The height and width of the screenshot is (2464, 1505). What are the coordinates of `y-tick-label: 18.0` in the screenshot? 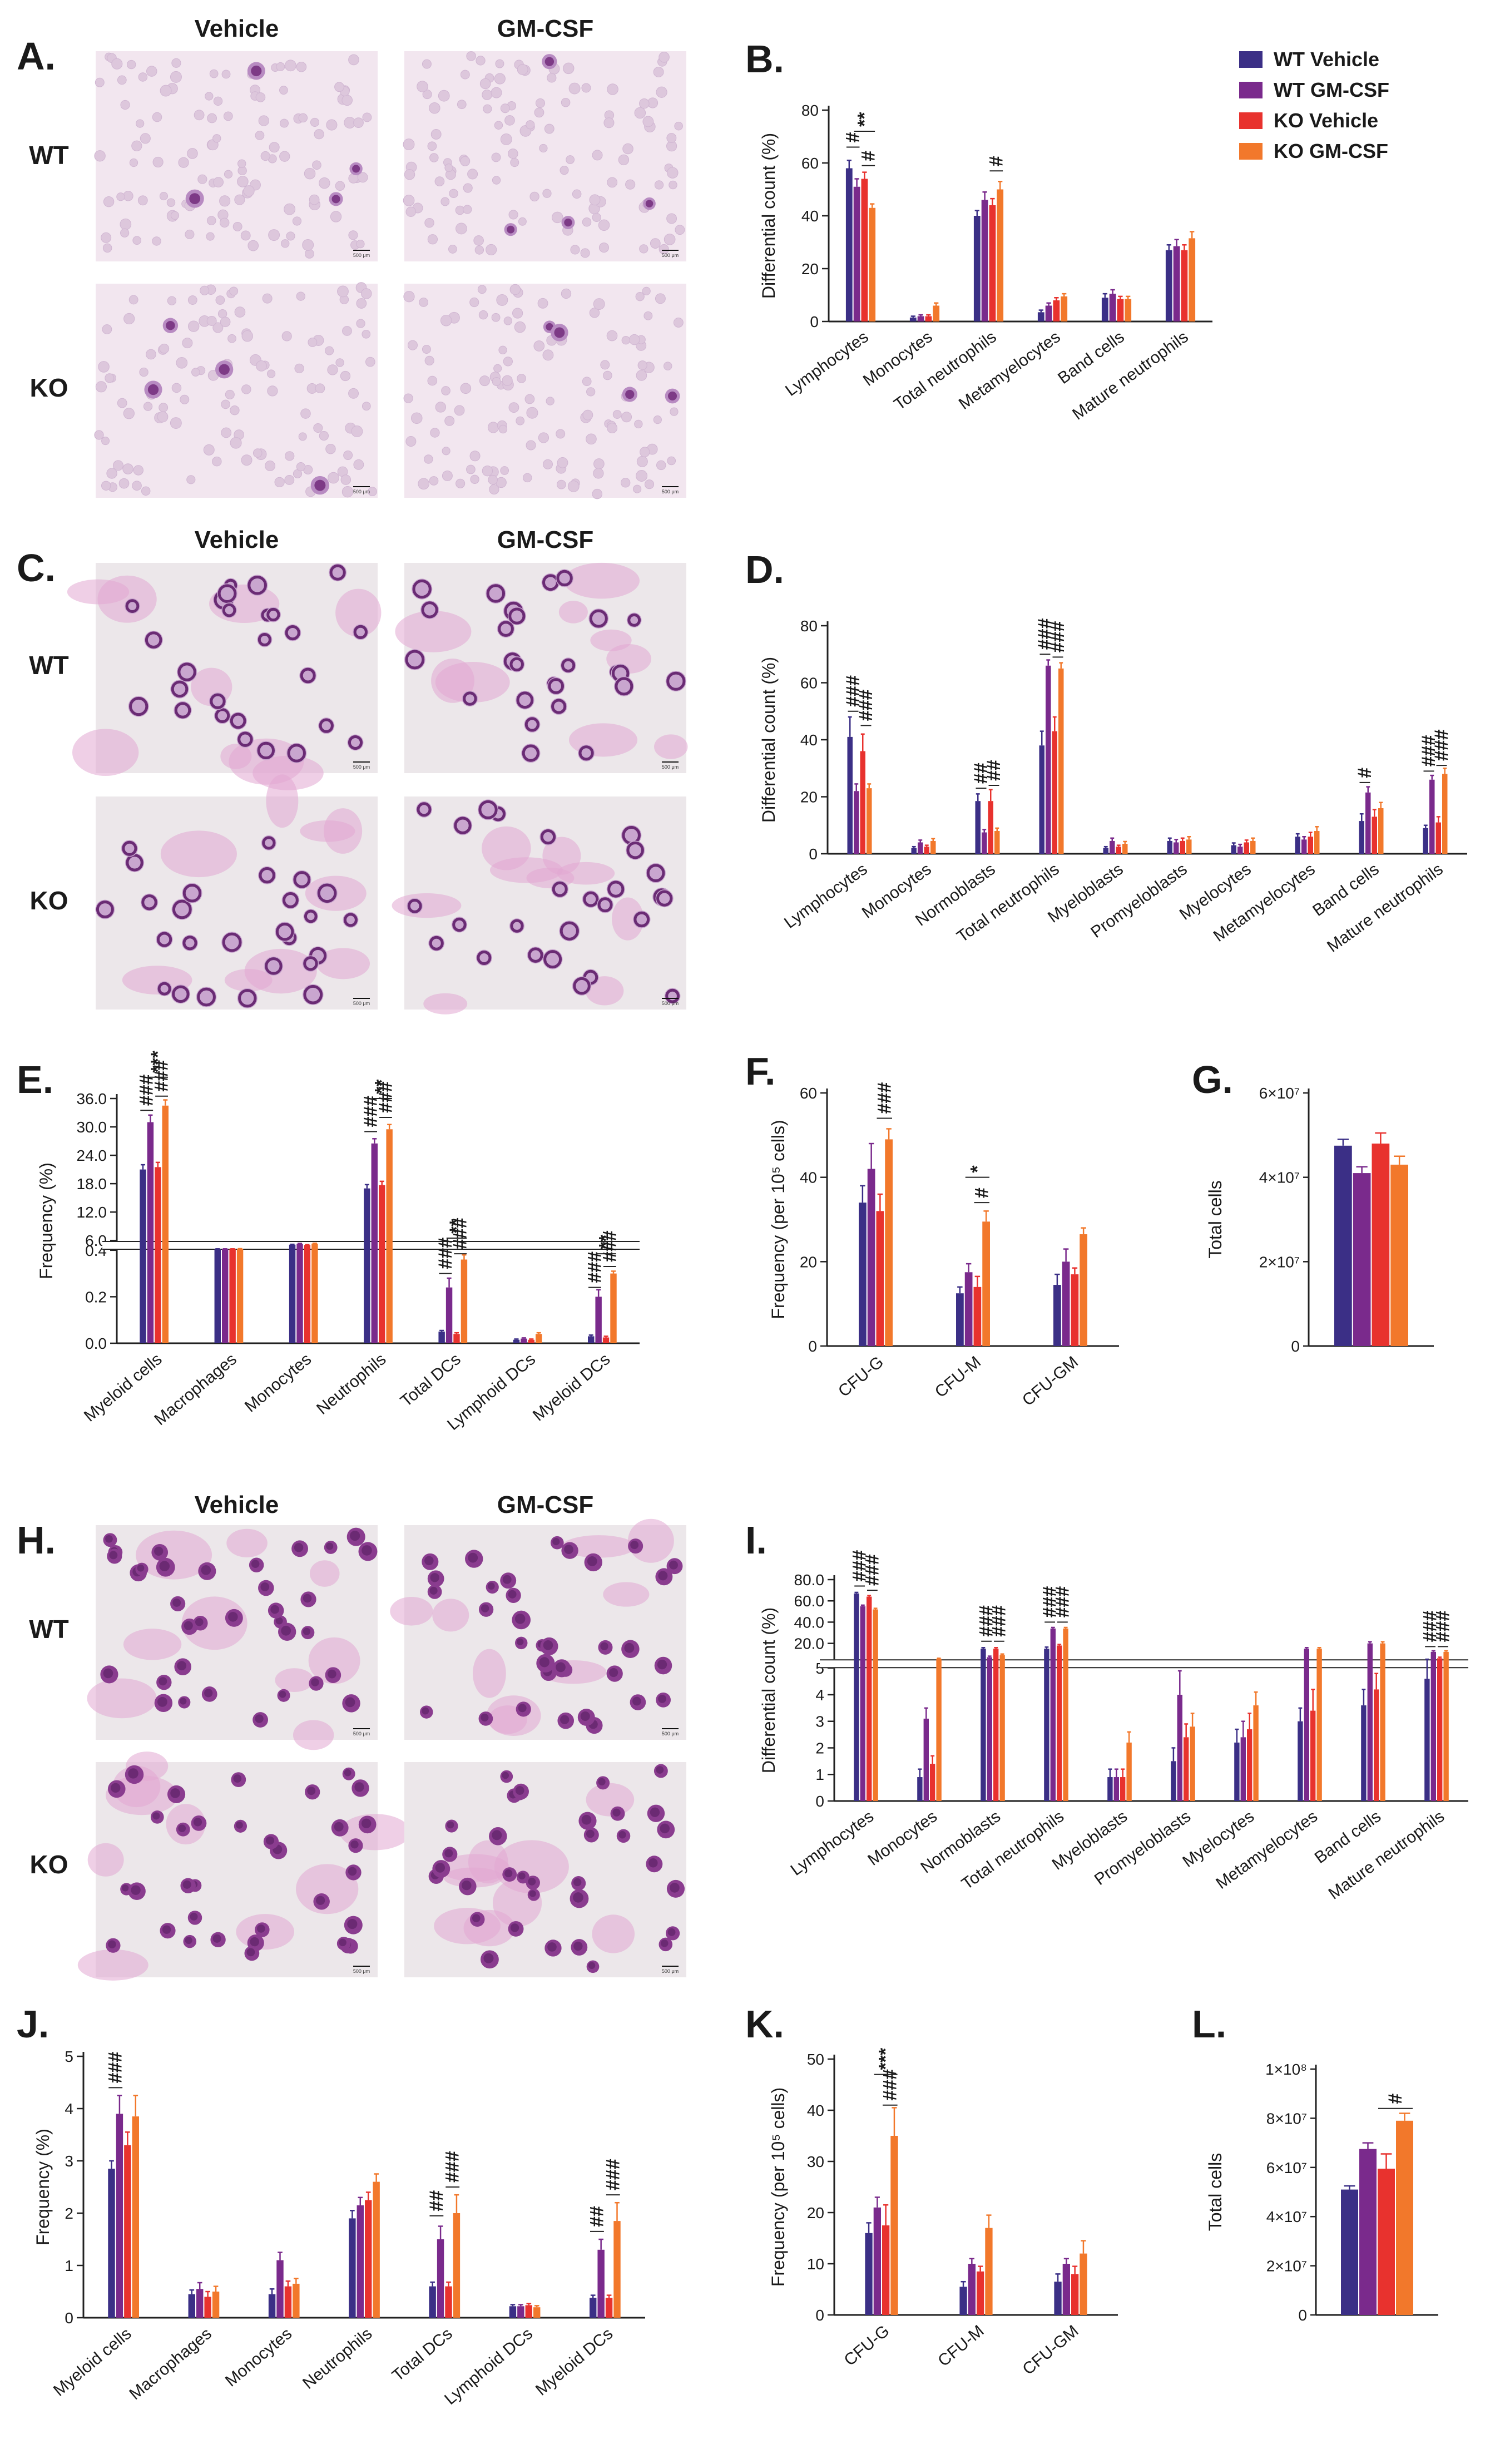 It's located at (92, 1184).